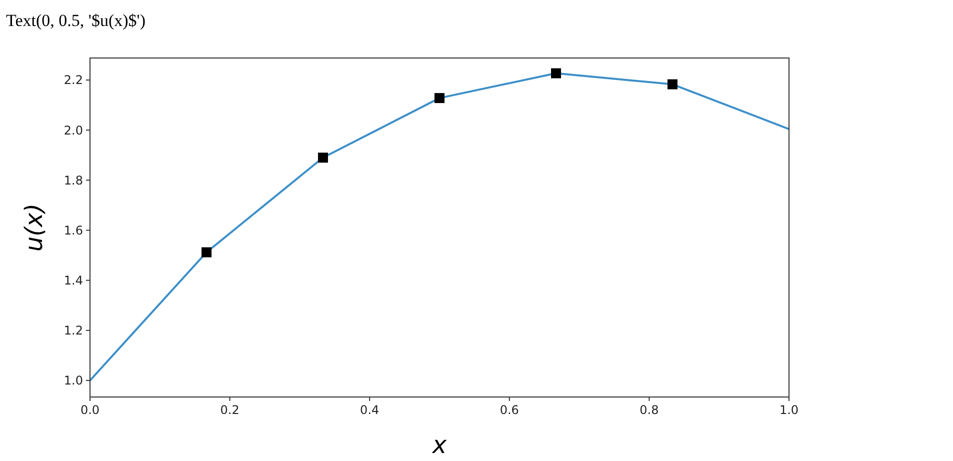  I want to click on text: Text(0, 0.5, '$u(x)$'), so click(76, 20).